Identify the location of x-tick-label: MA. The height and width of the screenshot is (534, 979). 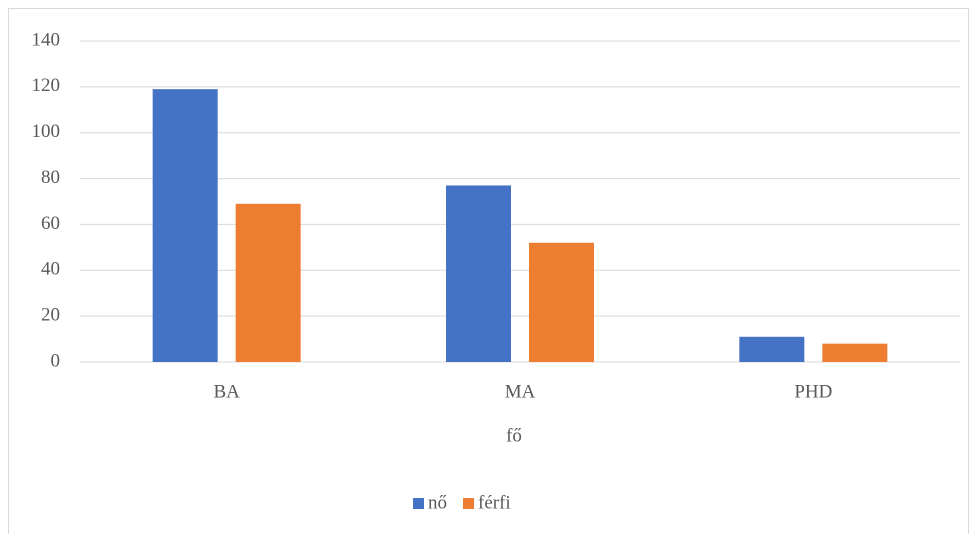
(520, 391).